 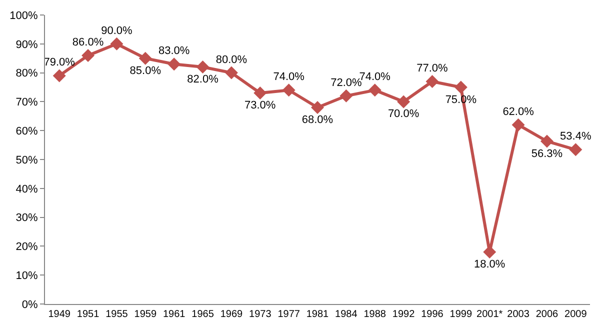 I want to click on x-tick-label: 1999, so click(x=461, y=314).